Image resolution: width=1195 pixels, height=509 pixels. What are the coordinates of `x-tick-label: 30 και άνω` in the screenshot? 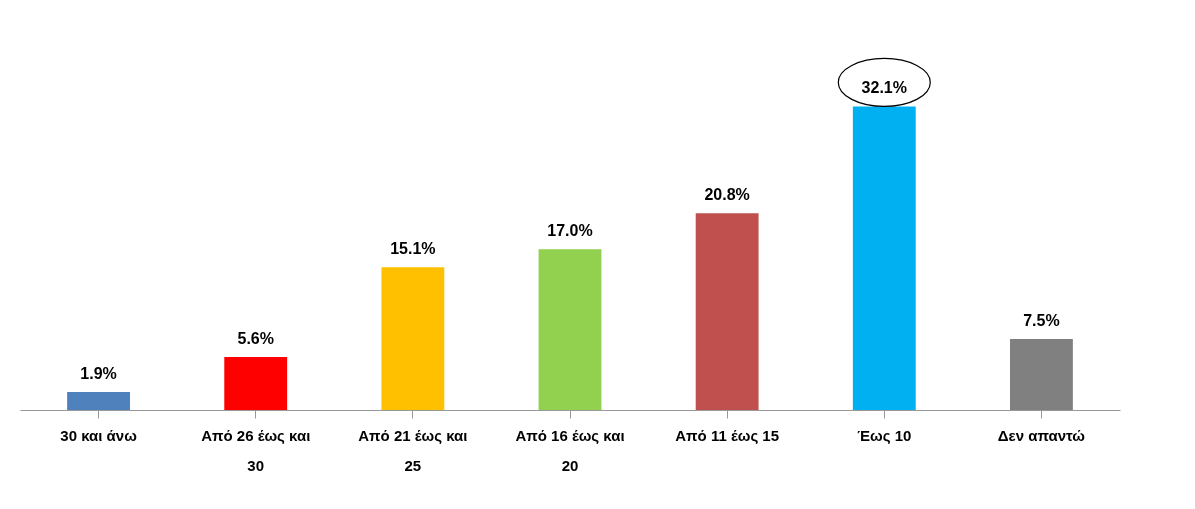 It's located at (99, 435).